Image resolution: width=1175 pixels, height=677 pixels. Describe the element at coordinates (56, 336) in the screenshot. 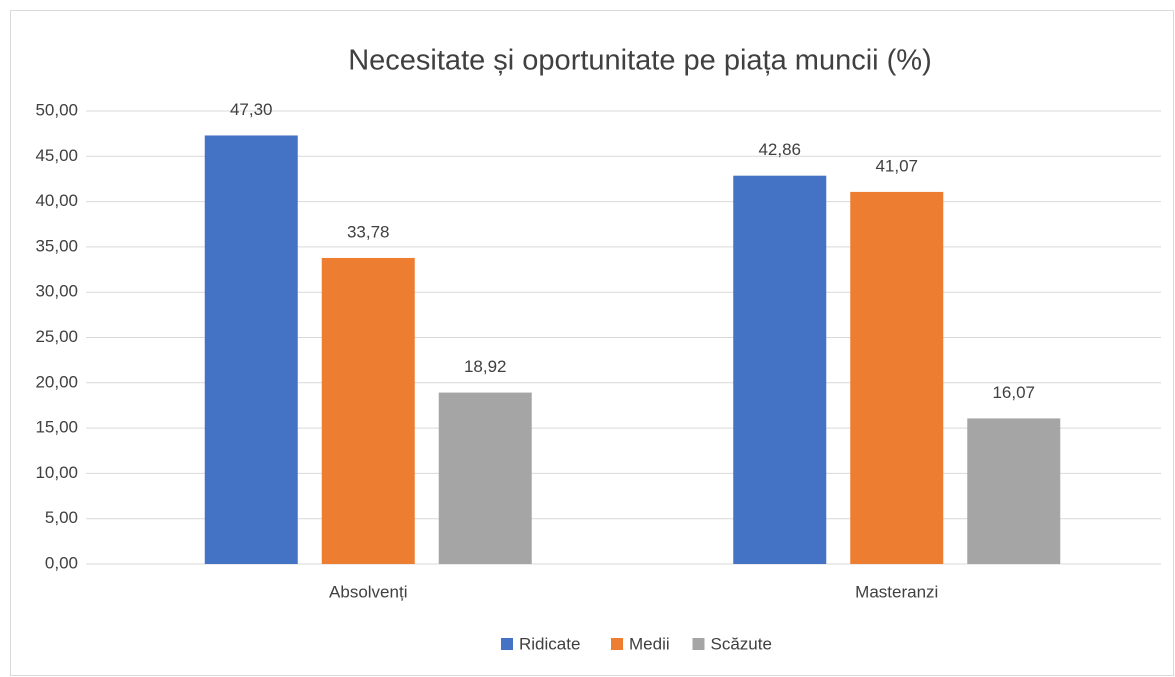

I see `y-tick-label: 25,00` at that location.